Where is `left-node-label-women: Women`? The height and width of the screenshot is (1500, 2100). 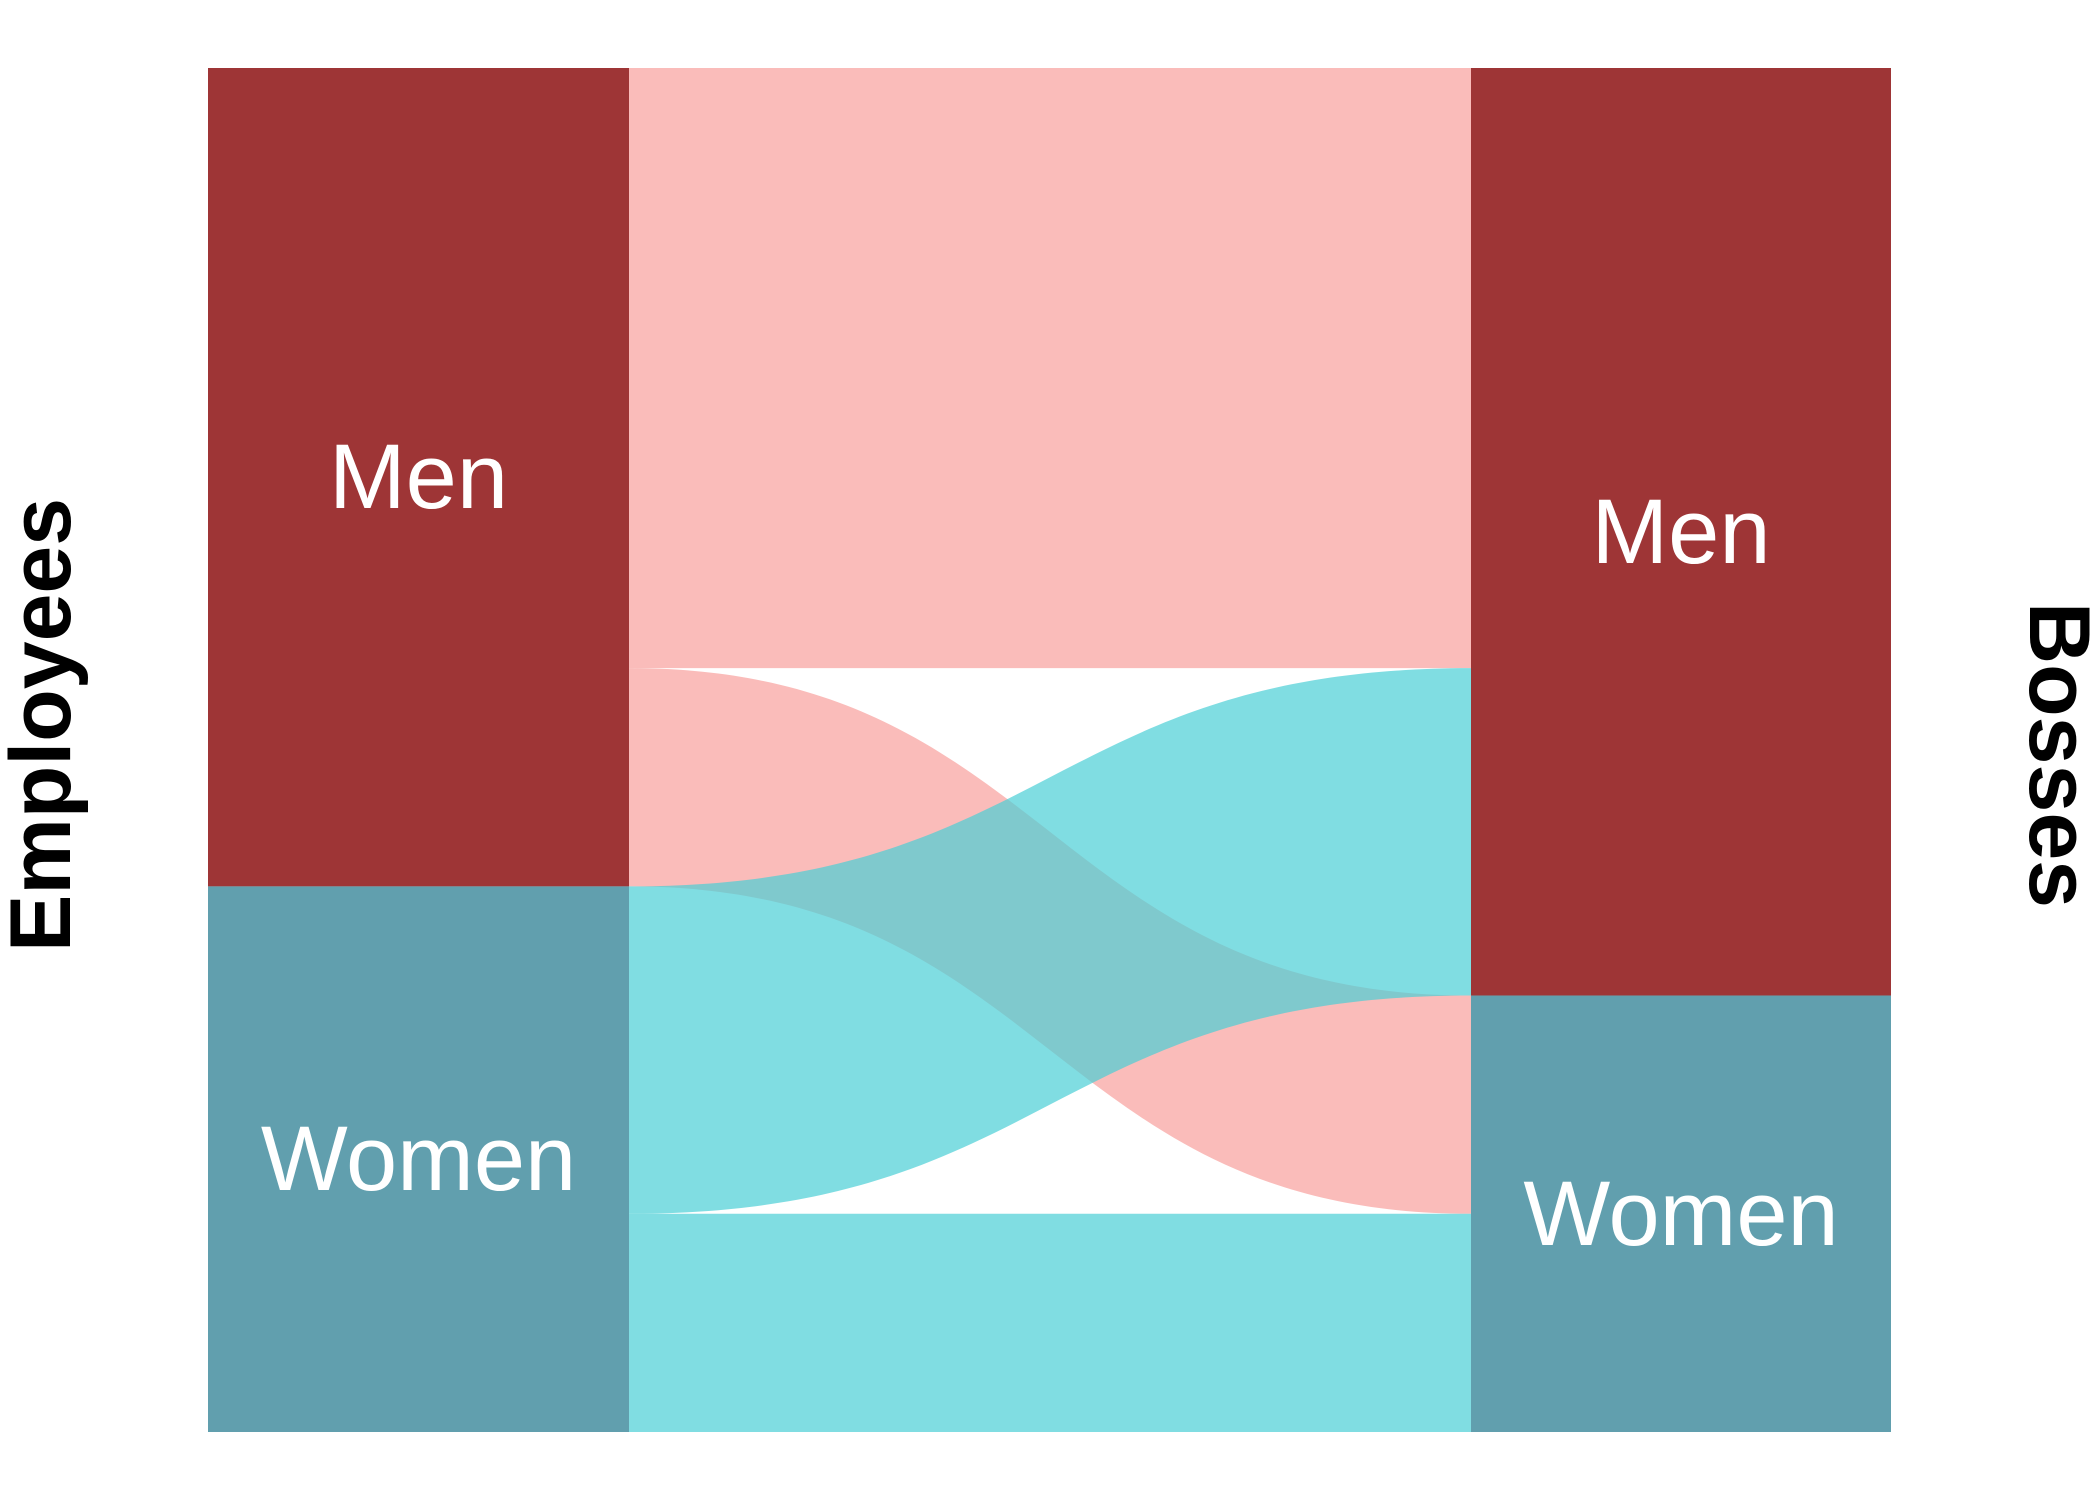
left-node-label-women: Women is located at coordinates (418, 1159).